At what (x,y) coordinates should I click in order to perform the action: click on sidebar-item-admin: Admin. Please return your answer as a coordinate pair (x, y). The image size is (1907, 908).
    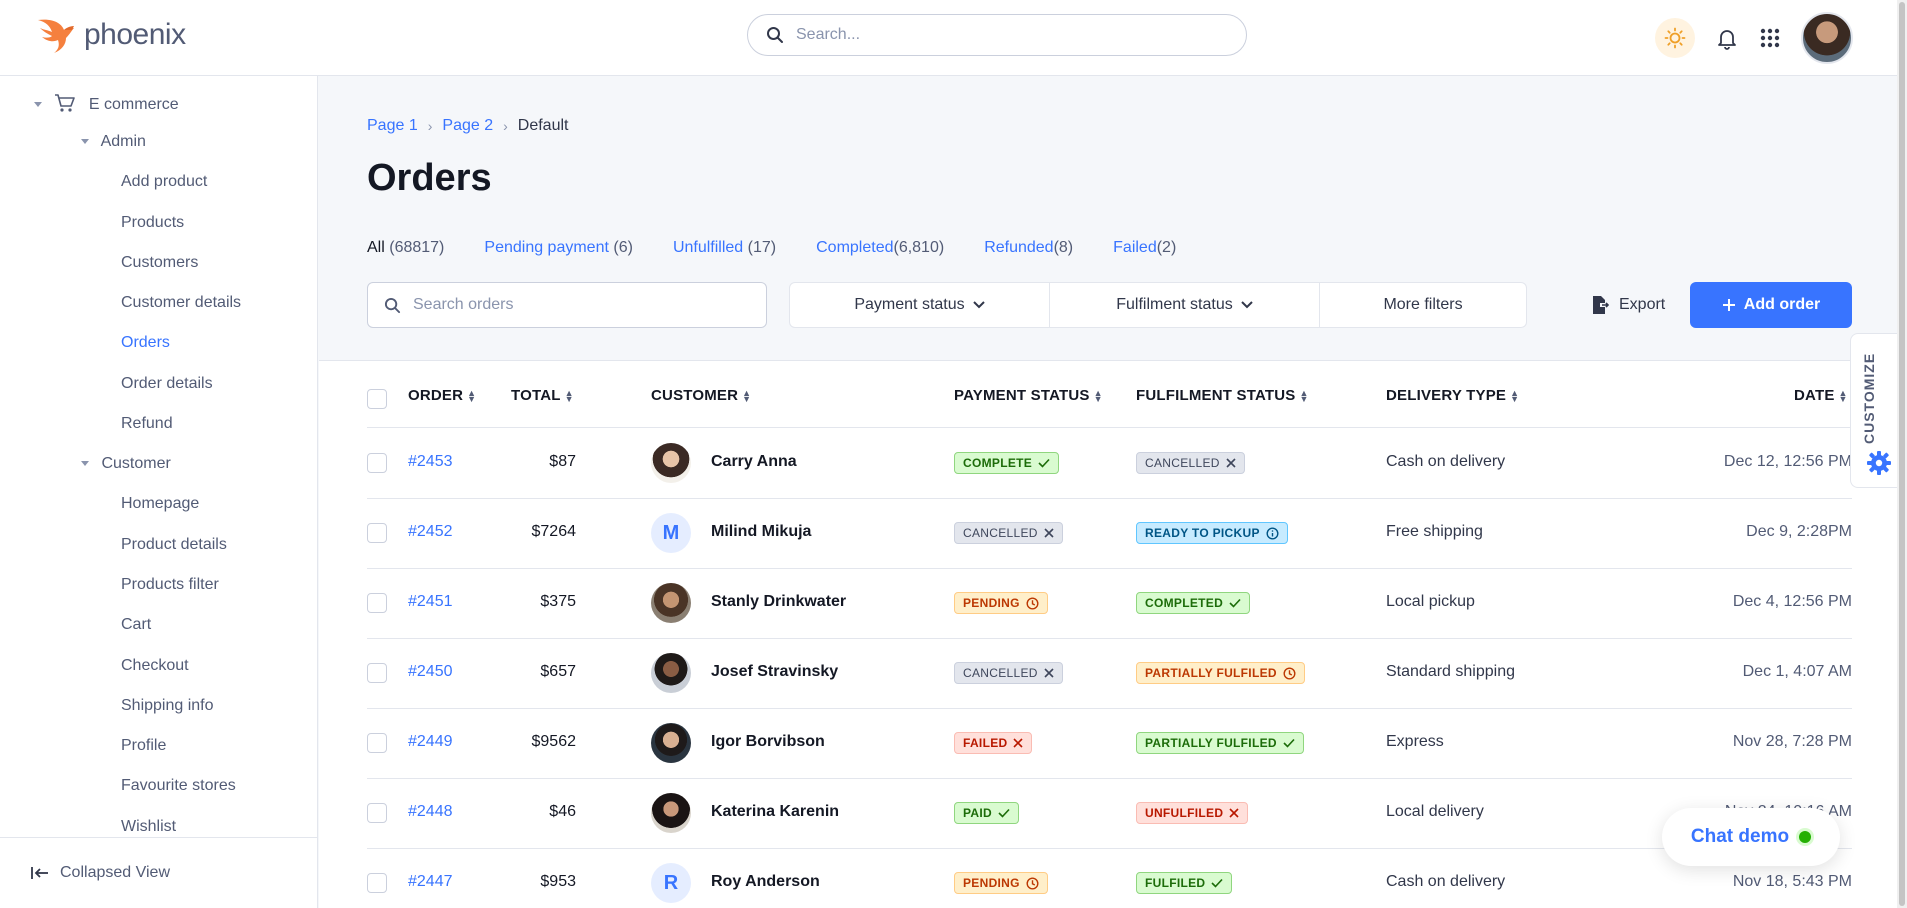
    Looking at the image, I should click on (113, 142).